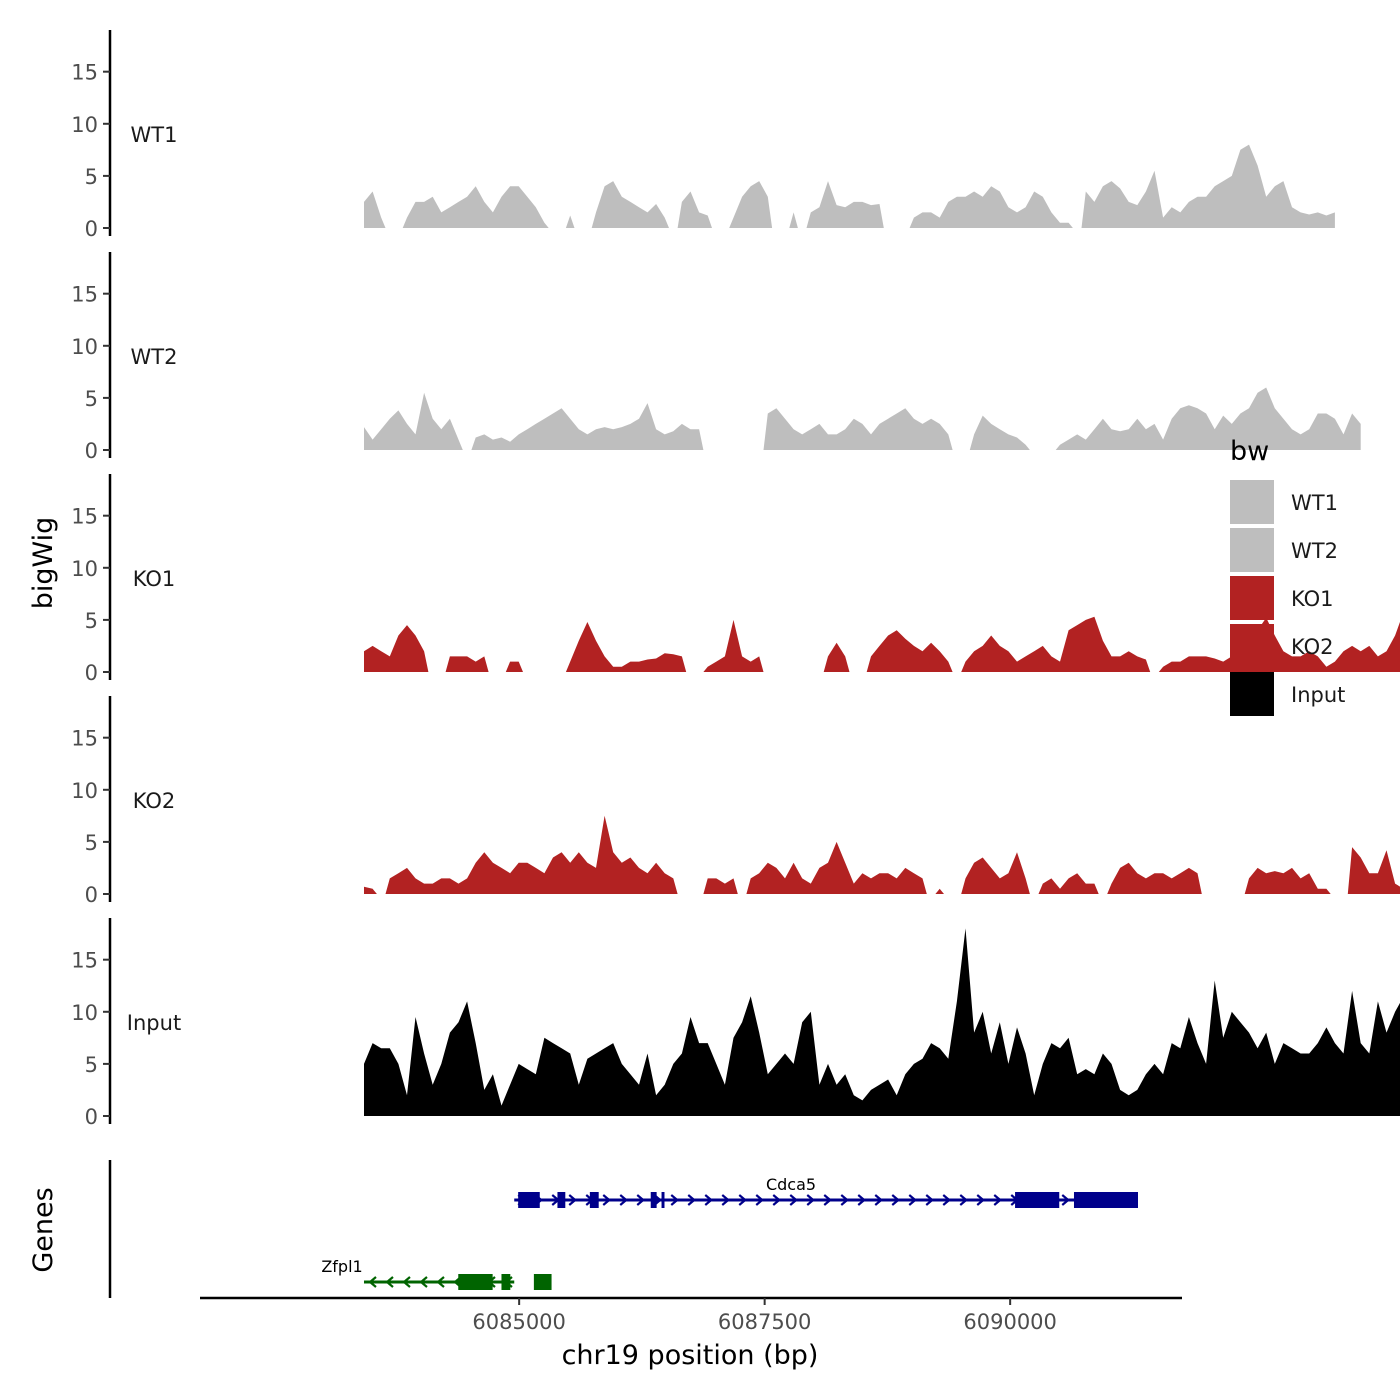 The image size is (1400, 1400). Describe the element at coordinates (882, 1022) in the screenshot. I see `coverage-area-input` at that location.